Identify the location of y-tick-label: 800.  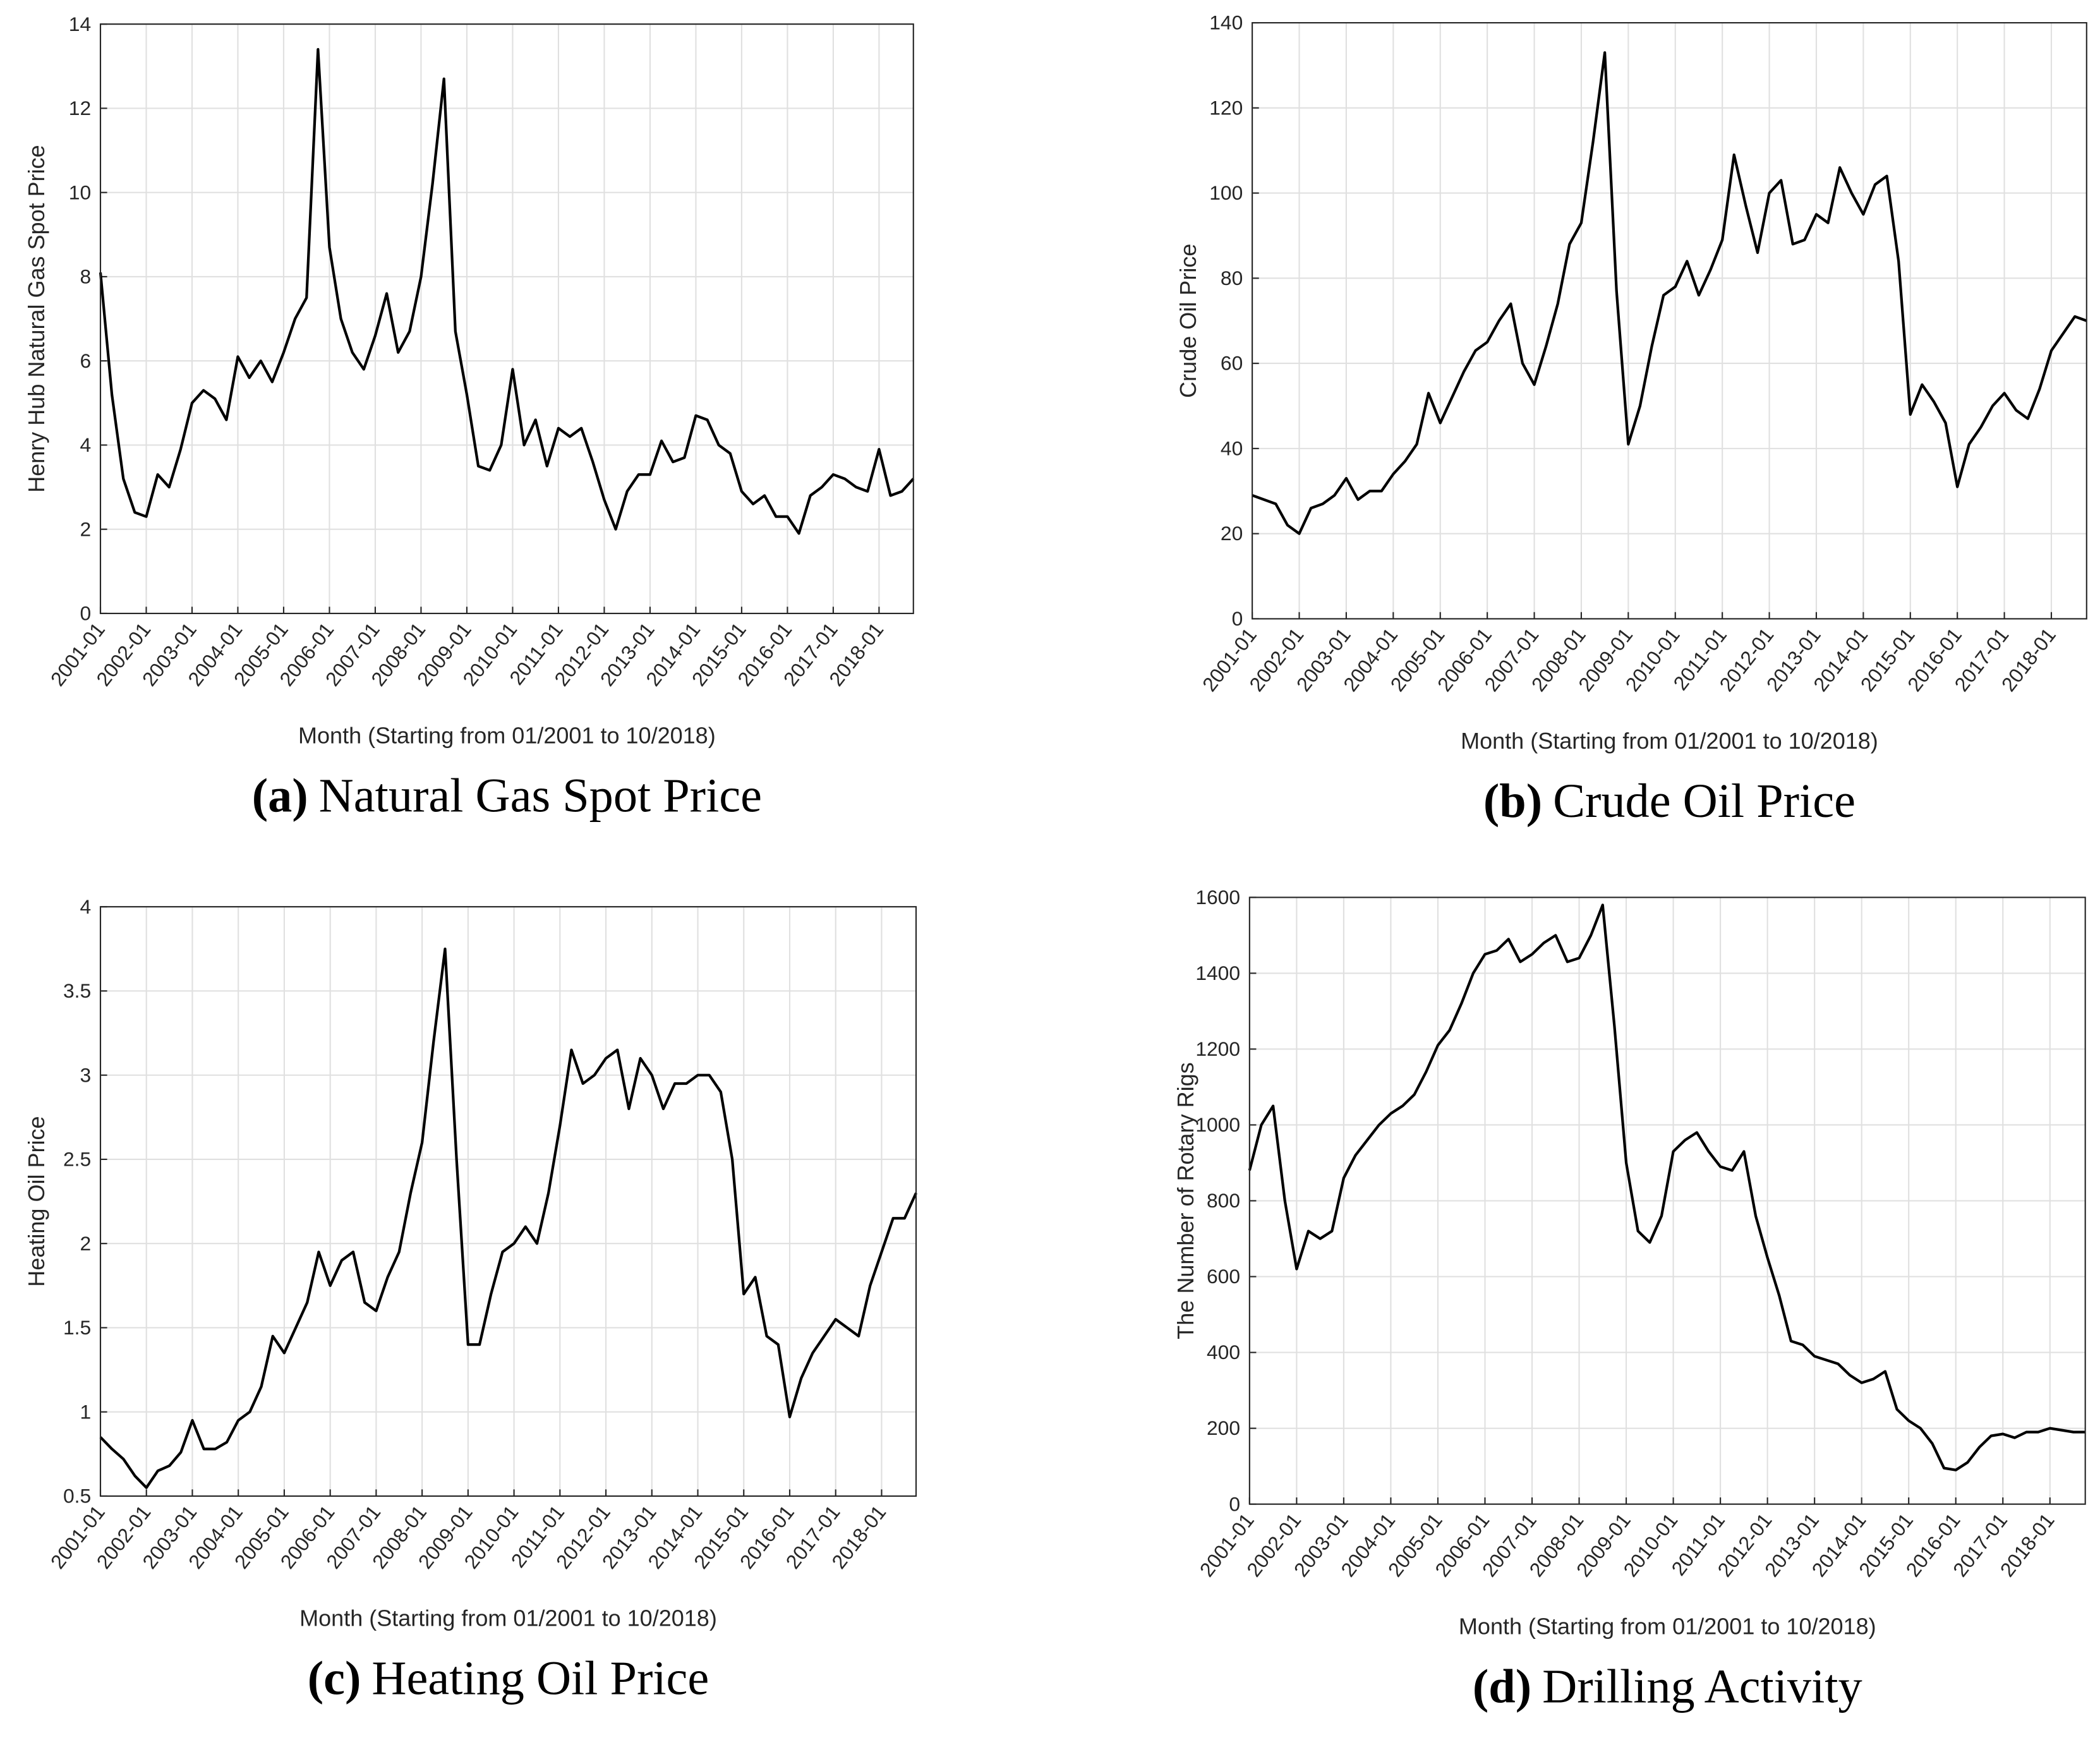
(1223, 1200).